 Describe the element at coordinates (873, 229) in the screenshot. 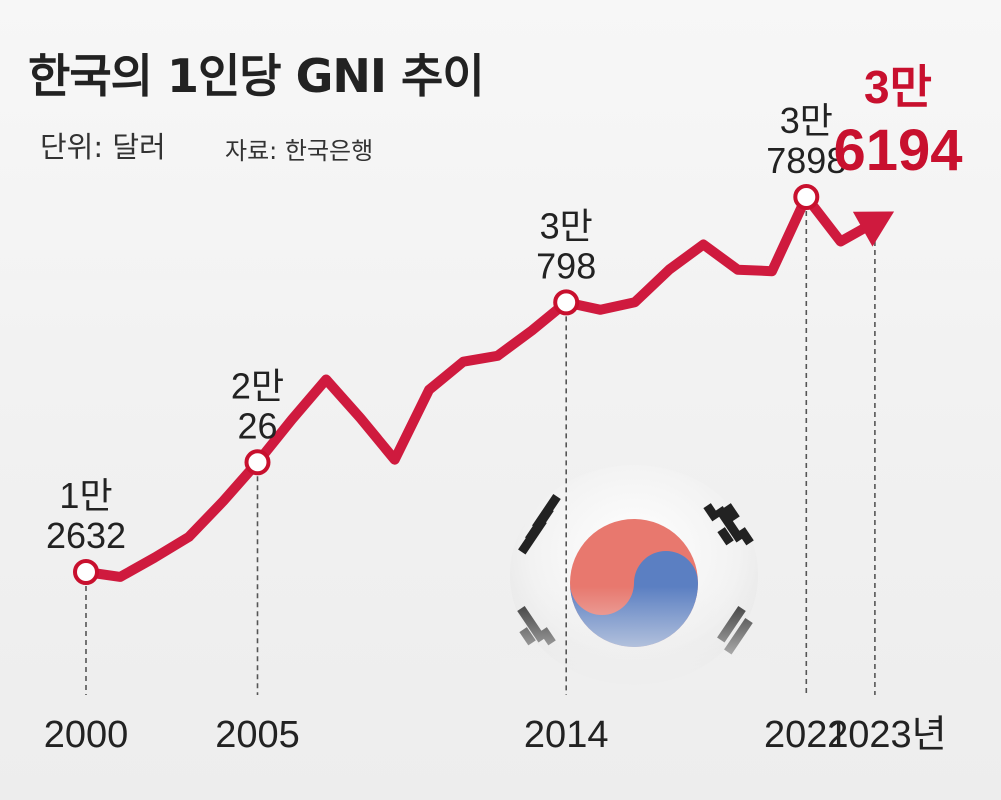

I see `arrow-head-icon` at that location.